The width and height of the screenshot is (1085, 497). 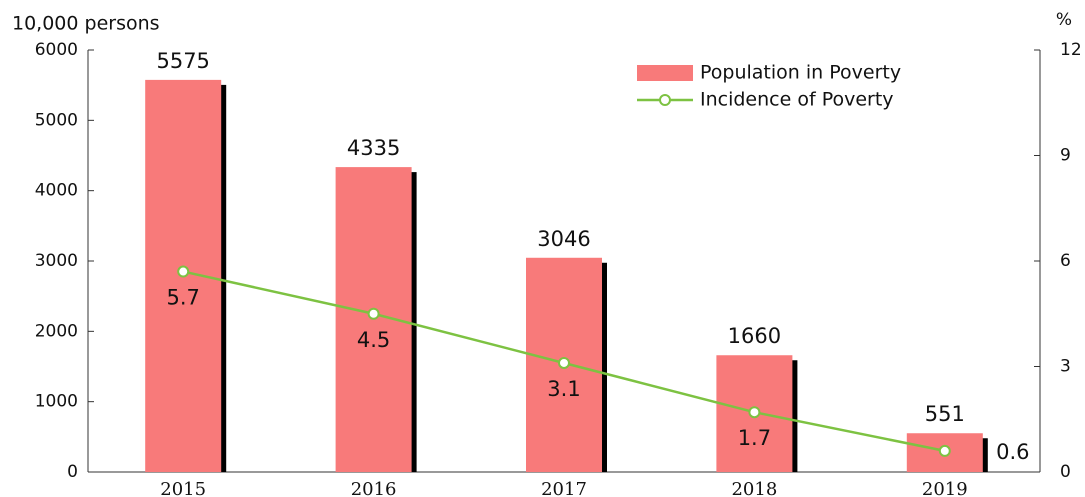 What do you see at coordinates (1065, 261) in the screenshot?
I see `y2-tick-label: 6` at bounding box center [1065, 261].